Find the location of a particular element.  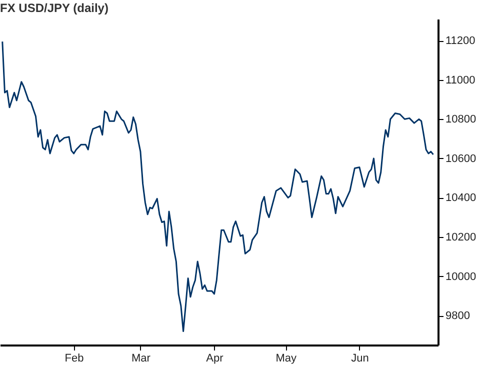

x-tick-label: May is located at coordinates (287, 358).